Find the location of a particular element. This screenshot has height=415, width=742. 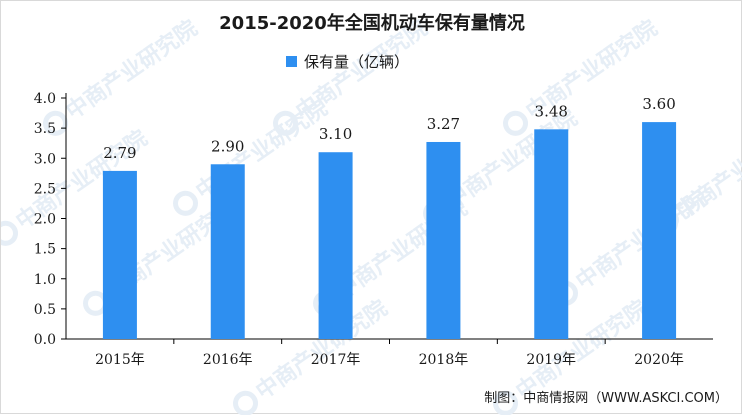

data-label: 3.10 is located at coordinates (335, 134).